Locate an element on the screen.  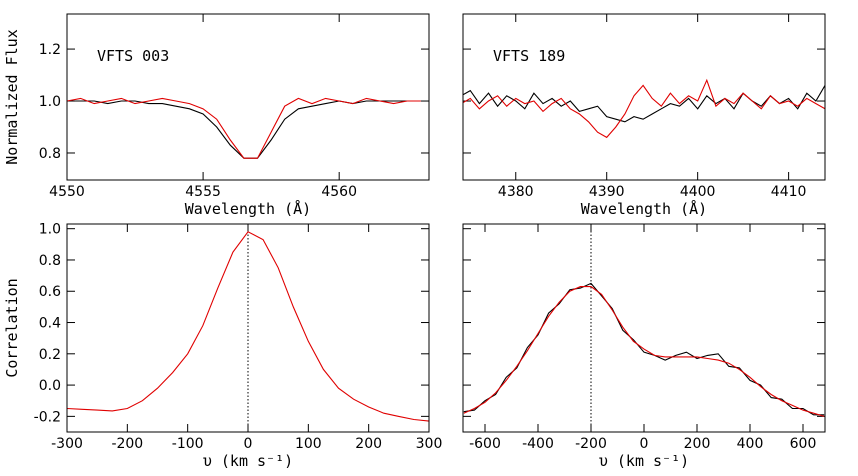
x-tick-label: -100 is located at coordinates (188, 444).